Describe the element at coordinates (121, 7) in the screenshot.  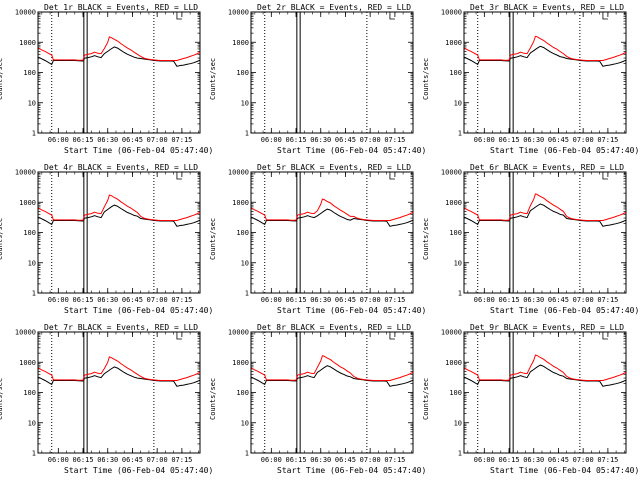
I see `panel-title: Det 1r BLACK = Events, RED = LLD` at that location.